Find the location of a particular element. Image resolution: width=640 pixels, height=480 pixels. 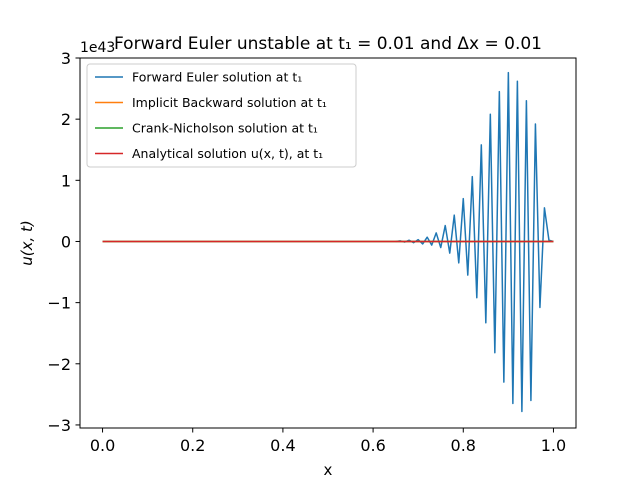

legend-label-0: Forward Euler solution at t₁ is located at coordinates (217, 77).